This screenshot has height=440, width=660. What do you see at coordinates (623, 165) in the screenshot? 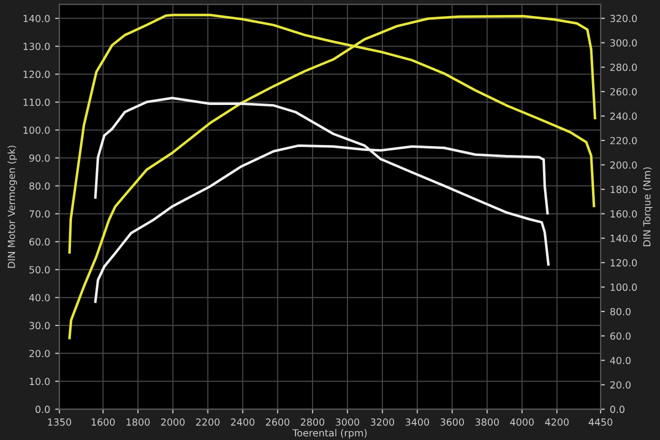
I see `y2-tick-label: 200.0` at bounding box center [623, 165].